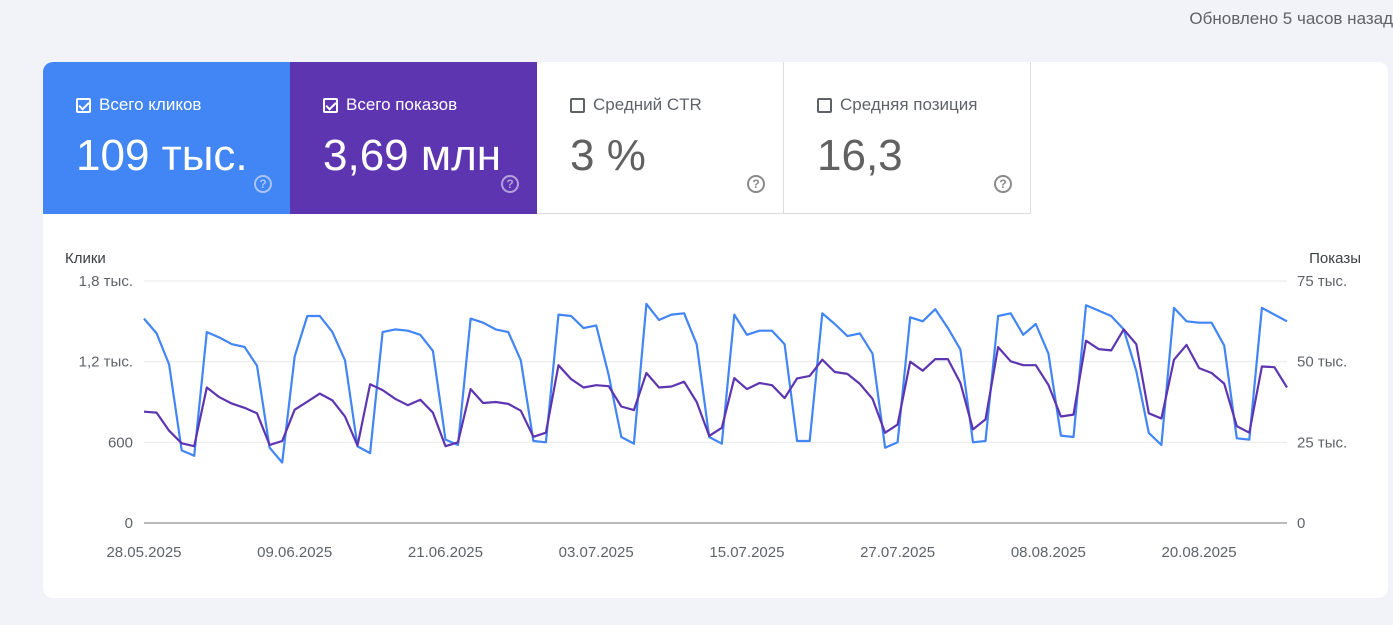 The height and width of the screenshot is (625, 1393). I want to click on tile-total-impressions: Всего показов 3,69 млн ?, so click(413, 138).